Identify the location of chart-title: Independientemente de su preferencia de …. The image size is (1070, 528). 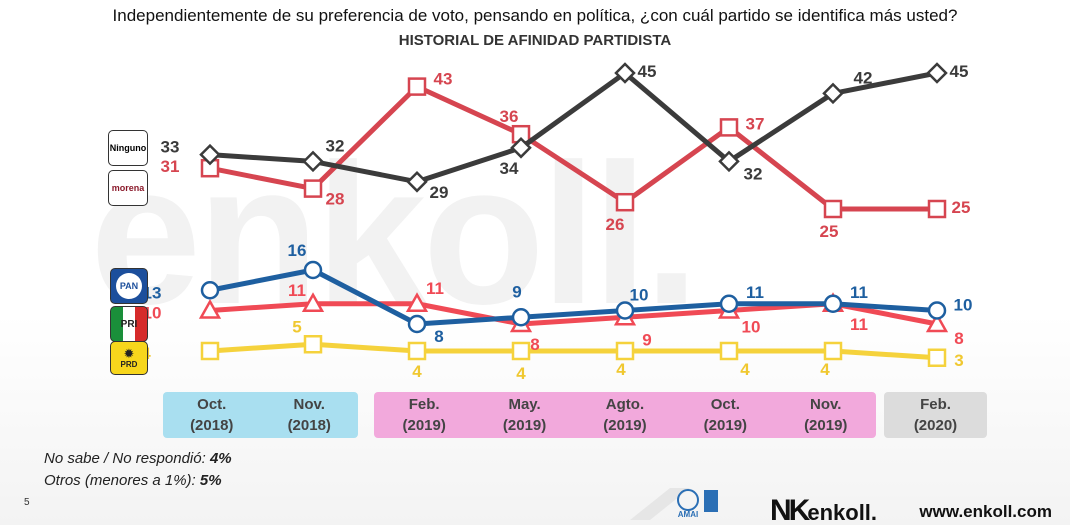
(535, 15).